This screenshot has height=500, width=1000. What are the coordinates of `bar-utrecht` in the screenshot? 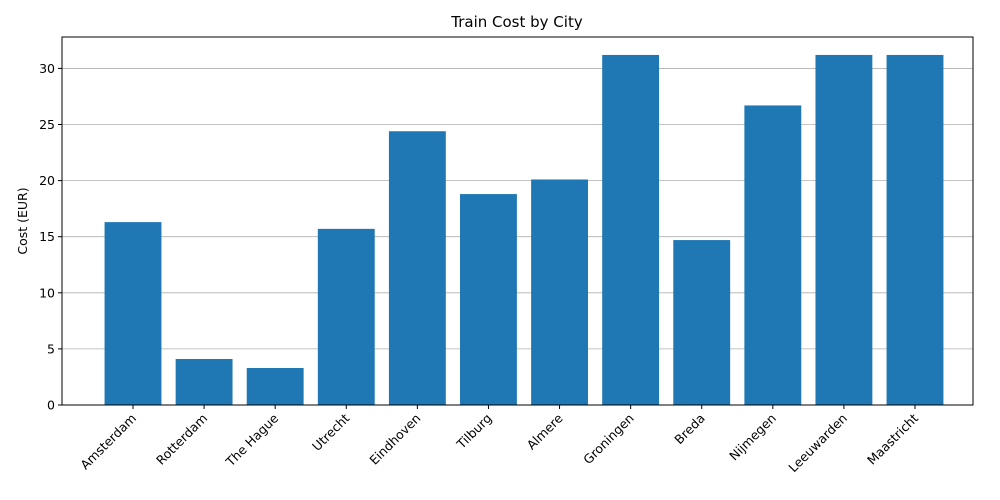 It's located at (346, 316).